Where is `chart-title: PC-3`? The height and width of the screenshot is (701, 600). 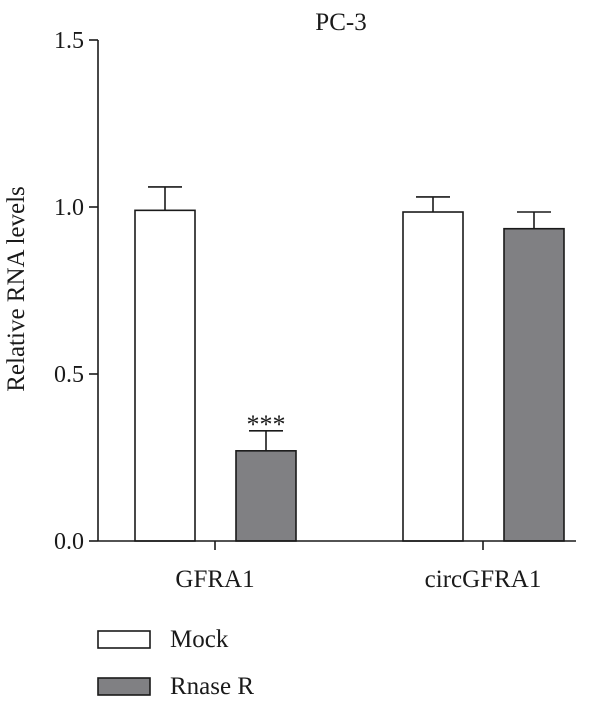 chart-title: PC-3 is located at coordinates (340, 22).